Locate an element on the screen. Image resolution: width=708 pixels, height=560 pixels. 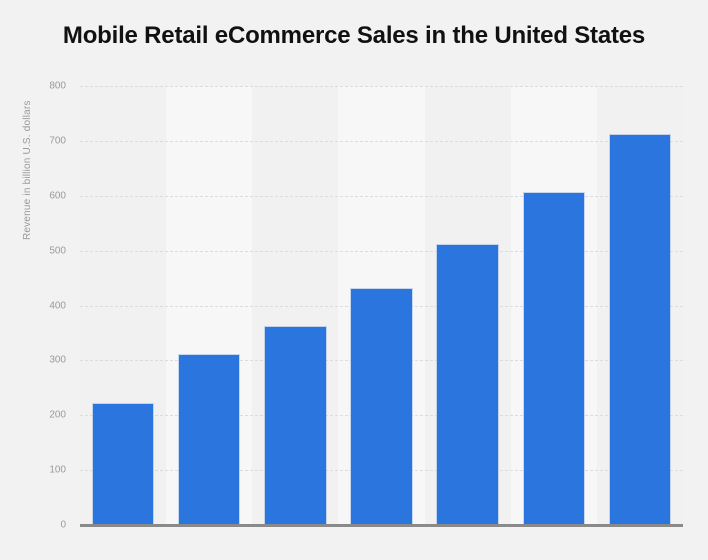
y-axis-tick-label: 300 is located at coordinates (57, 360).